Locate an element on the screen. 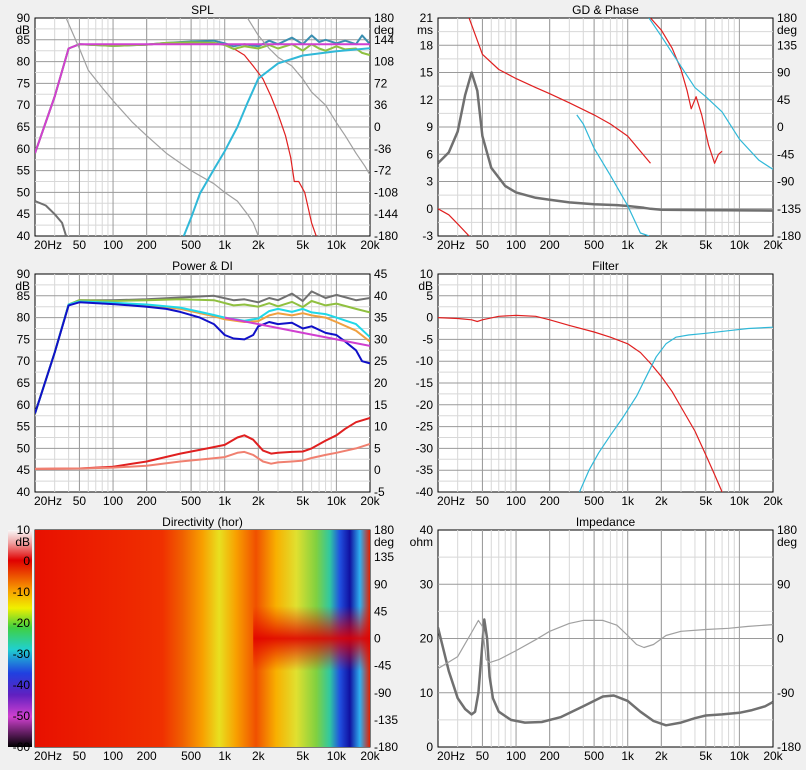 The height and width of the screenshot is (770, 806). y-right-tick-label: 5 is located at coordinates (377, 448).